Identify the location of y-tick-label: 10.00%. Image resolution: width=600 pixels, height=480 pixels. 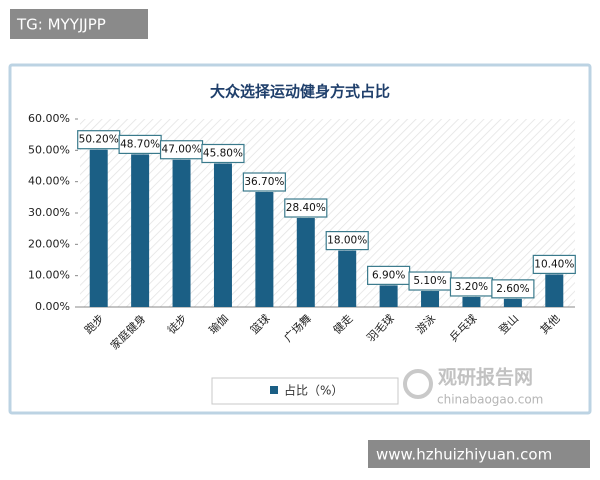
(49, 275).